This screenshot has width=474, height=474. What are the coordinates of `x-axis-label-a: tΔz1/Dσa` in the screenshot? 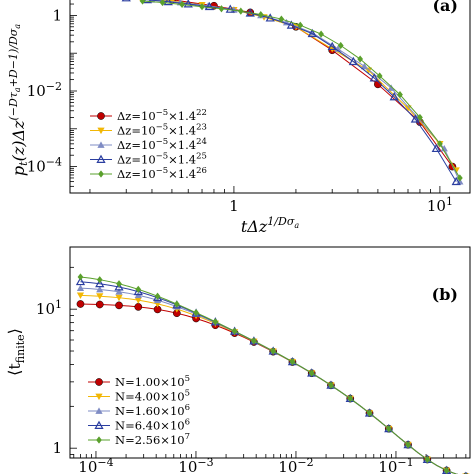 It's located at (270, 225).